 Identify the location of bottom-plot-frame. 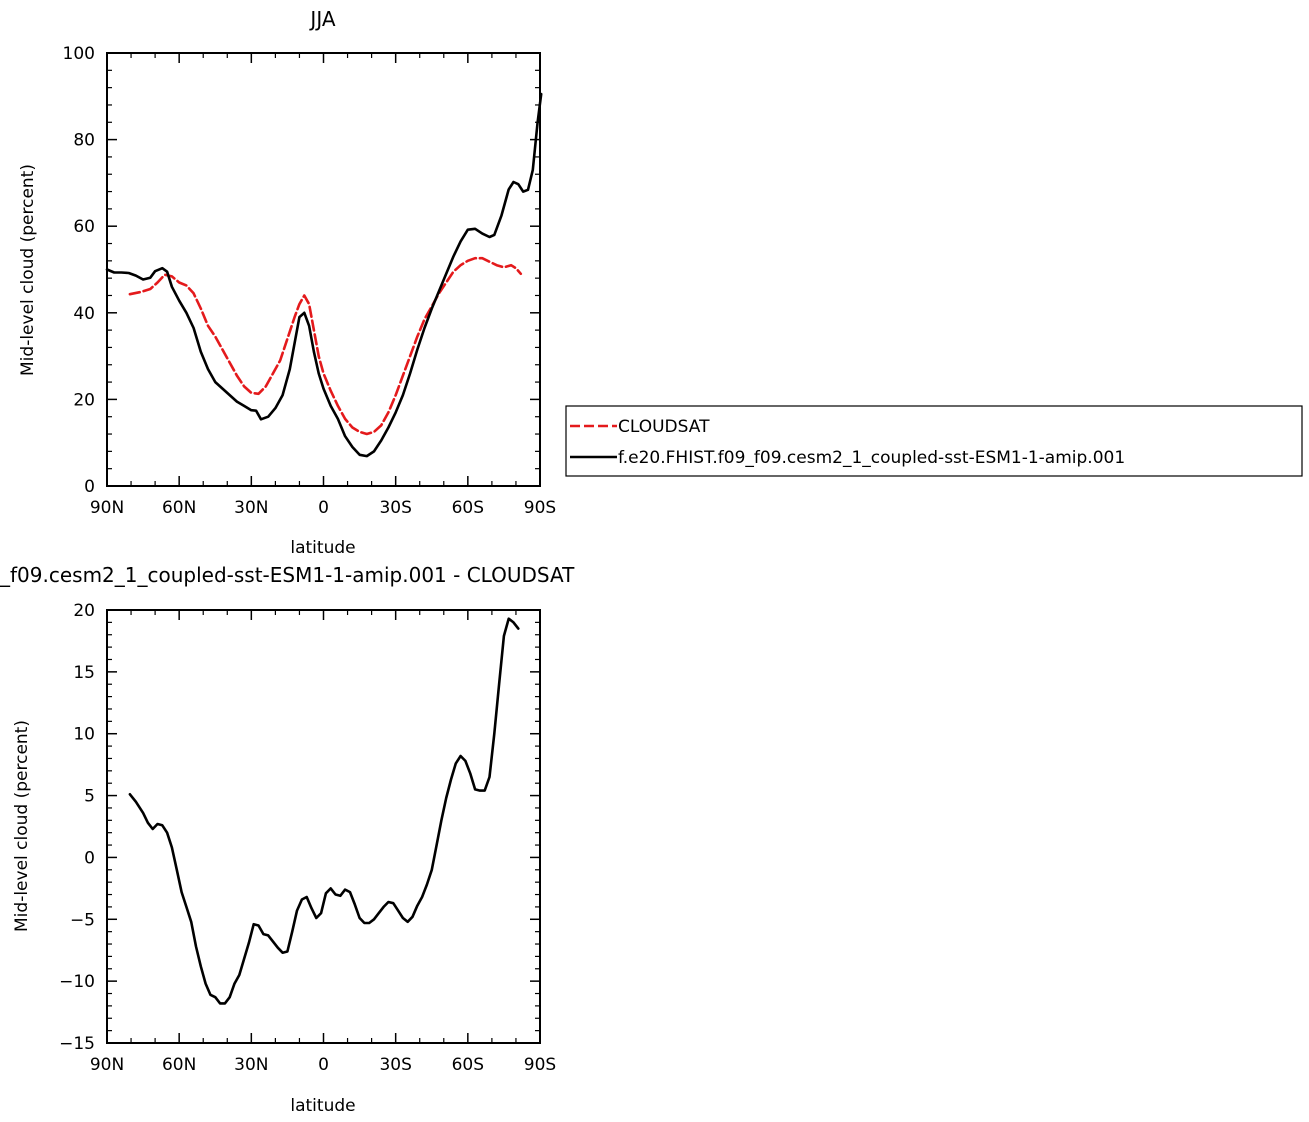
(323, 826).